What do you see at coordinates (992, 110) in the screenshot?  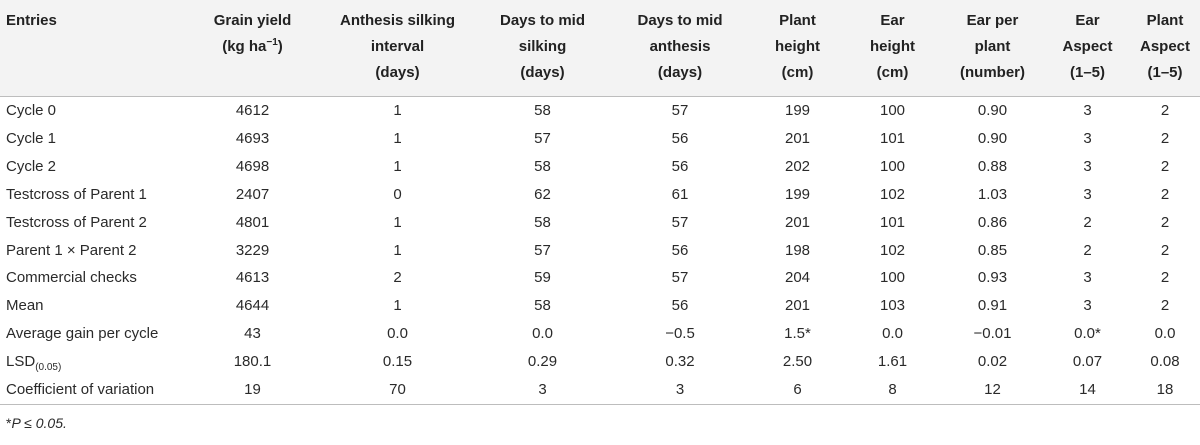 I see `table-cell: 0.90` at bounding box center [992, 110].